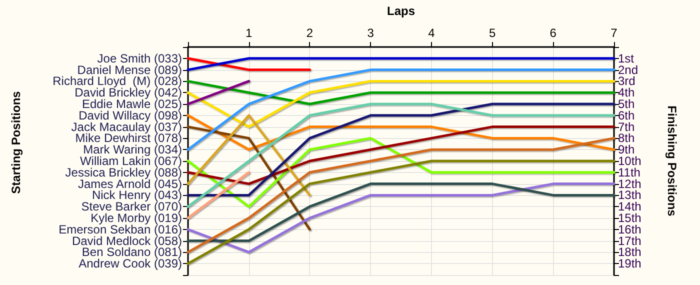 The height and width of the screenshot is (285, 700). I want to click on y2-tick-label: 1st, so click(626, 58).